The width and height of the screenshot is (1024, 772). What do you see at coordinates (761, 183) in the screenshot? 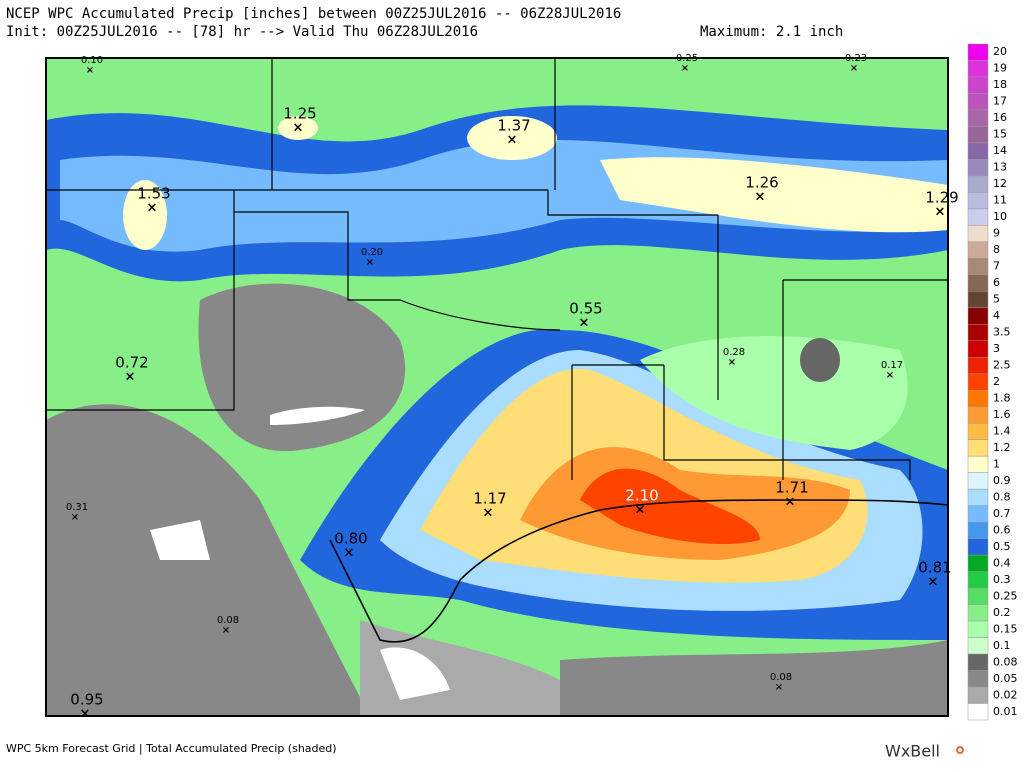
I see `point-value: 1.26` at bounding box center [761, 183].